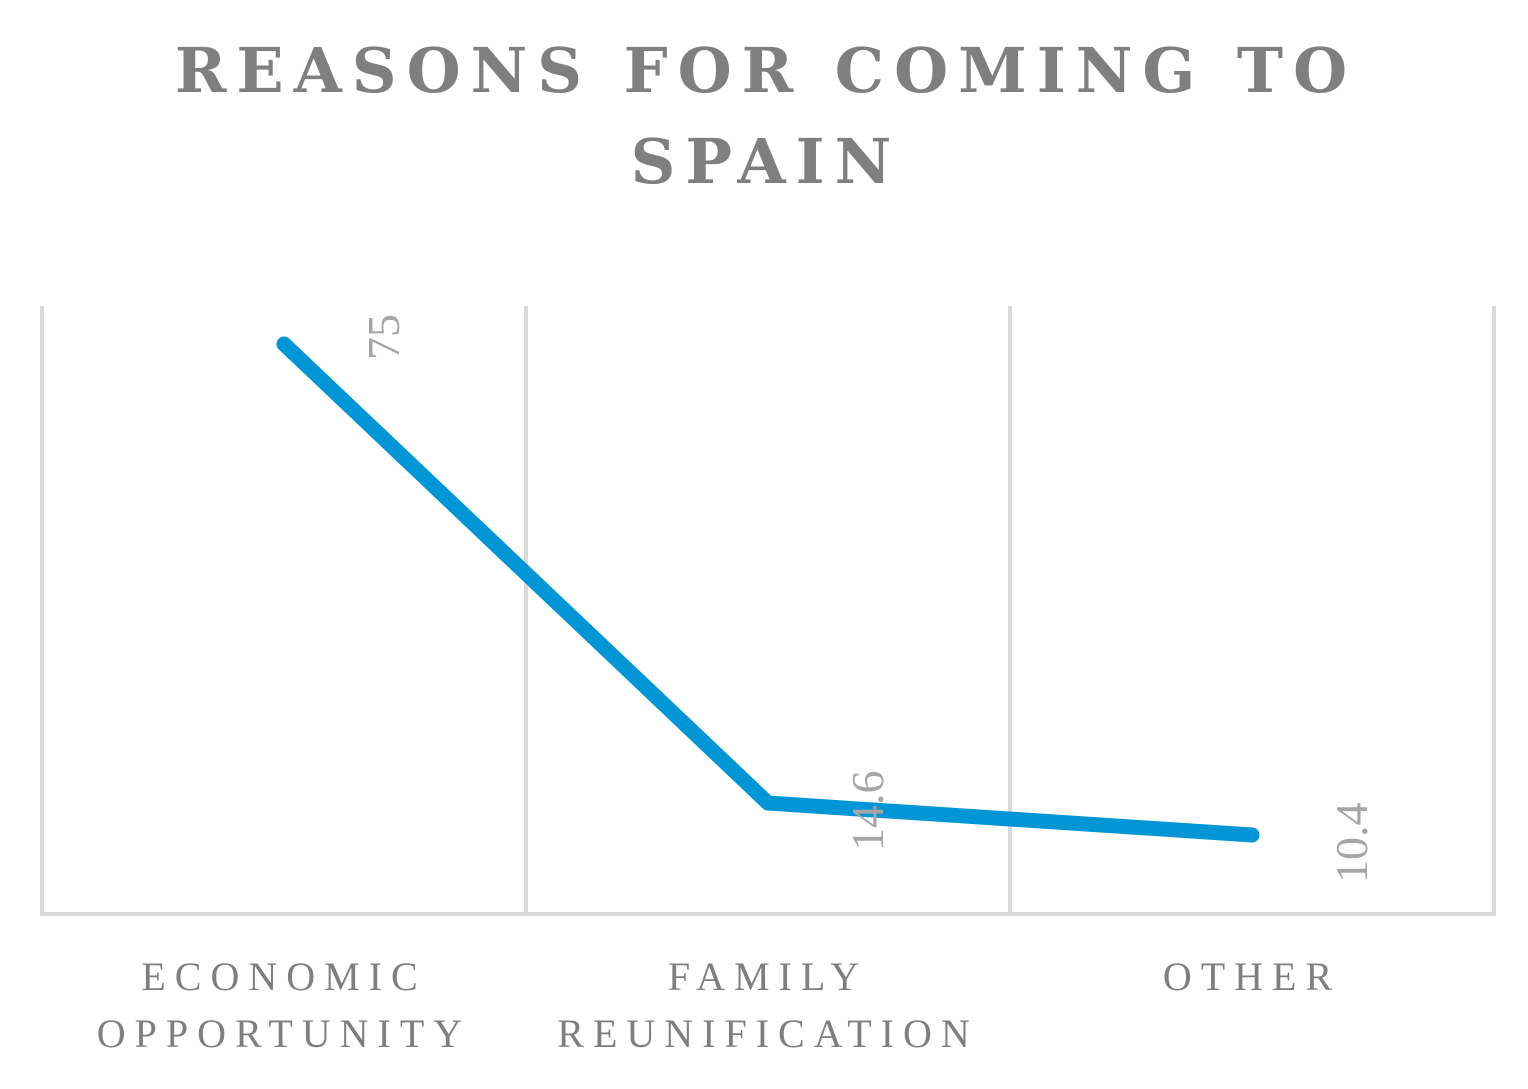 The image size is (1528, 1089). What do you see at coordinates (383, 337) in the screenshot?
I see `data-label-0: 75` at bounding box center [383, 337].